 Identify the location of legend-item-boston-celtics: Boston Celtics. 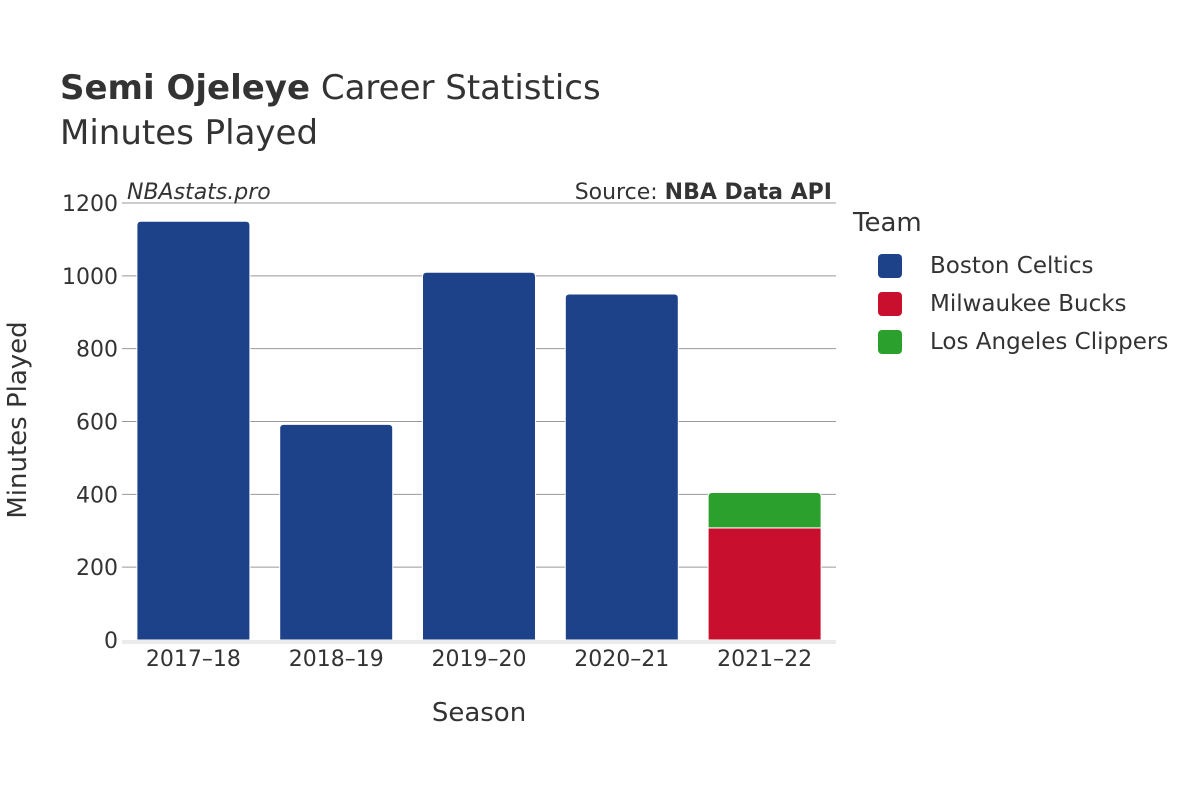
(985, 266).